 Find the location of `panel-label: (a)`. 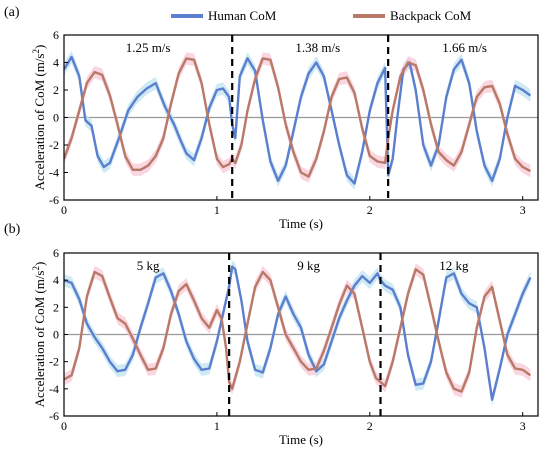

panel-label: (a) is located at coordinates (12, 12).